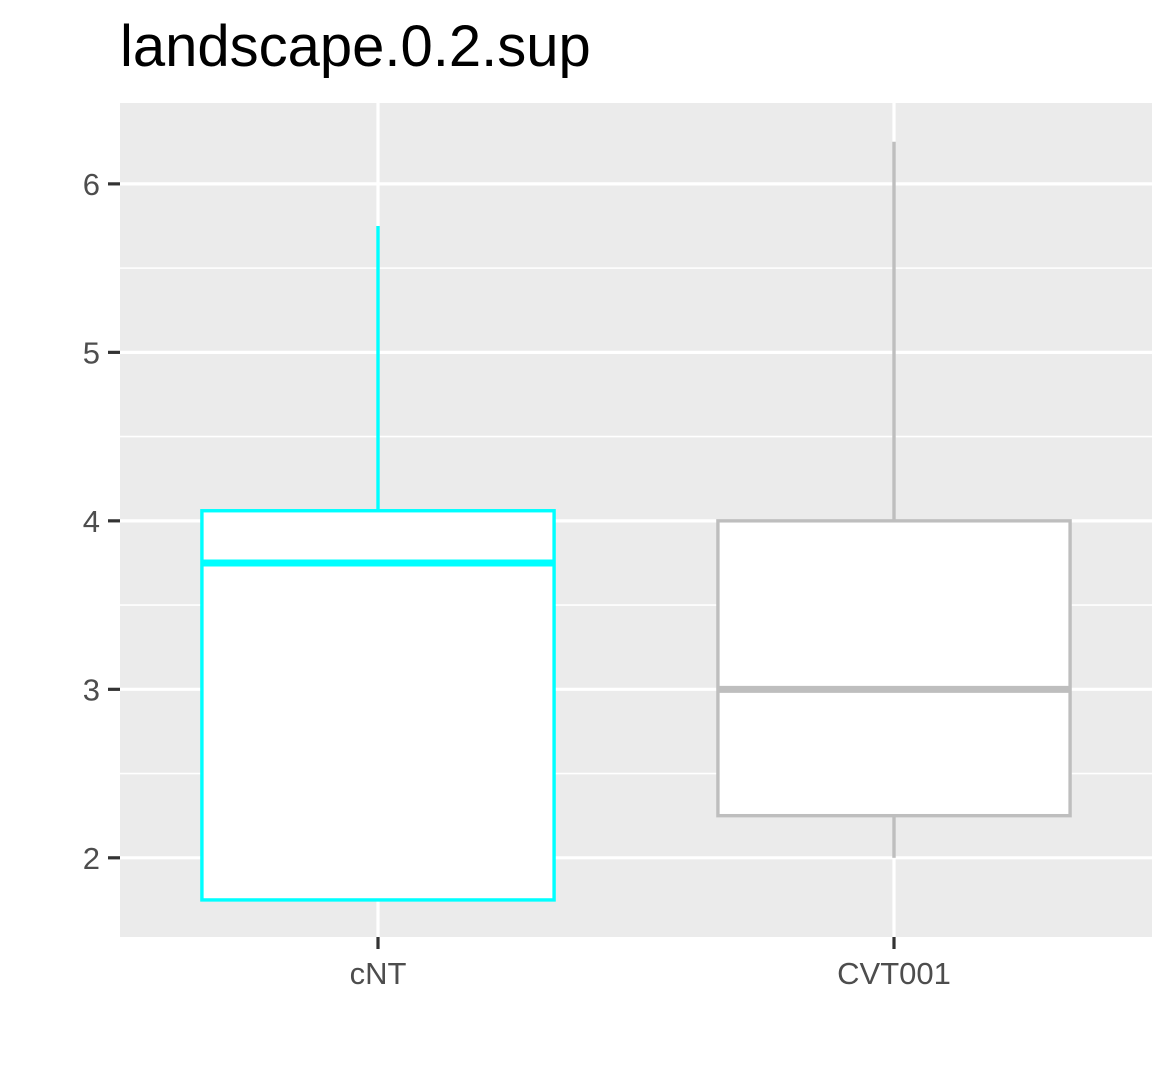 This screenshot has width=1175, height=1075. Describe the element at coordinates (91, 689) in the screenshot. I see `y-tick-label: 3` at that location.